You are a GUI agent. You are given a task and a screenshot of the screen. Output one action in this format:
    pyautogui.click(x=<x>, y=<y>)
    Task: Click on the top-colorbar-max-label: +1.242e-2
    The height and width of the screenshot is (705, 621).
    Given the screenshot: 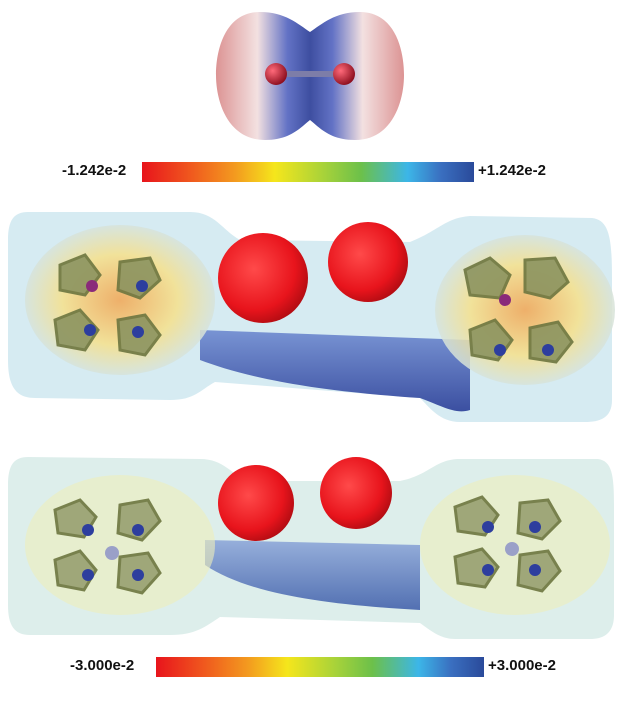 What is the action you would take?
    pyautogui.click(x=512, y=170)
    